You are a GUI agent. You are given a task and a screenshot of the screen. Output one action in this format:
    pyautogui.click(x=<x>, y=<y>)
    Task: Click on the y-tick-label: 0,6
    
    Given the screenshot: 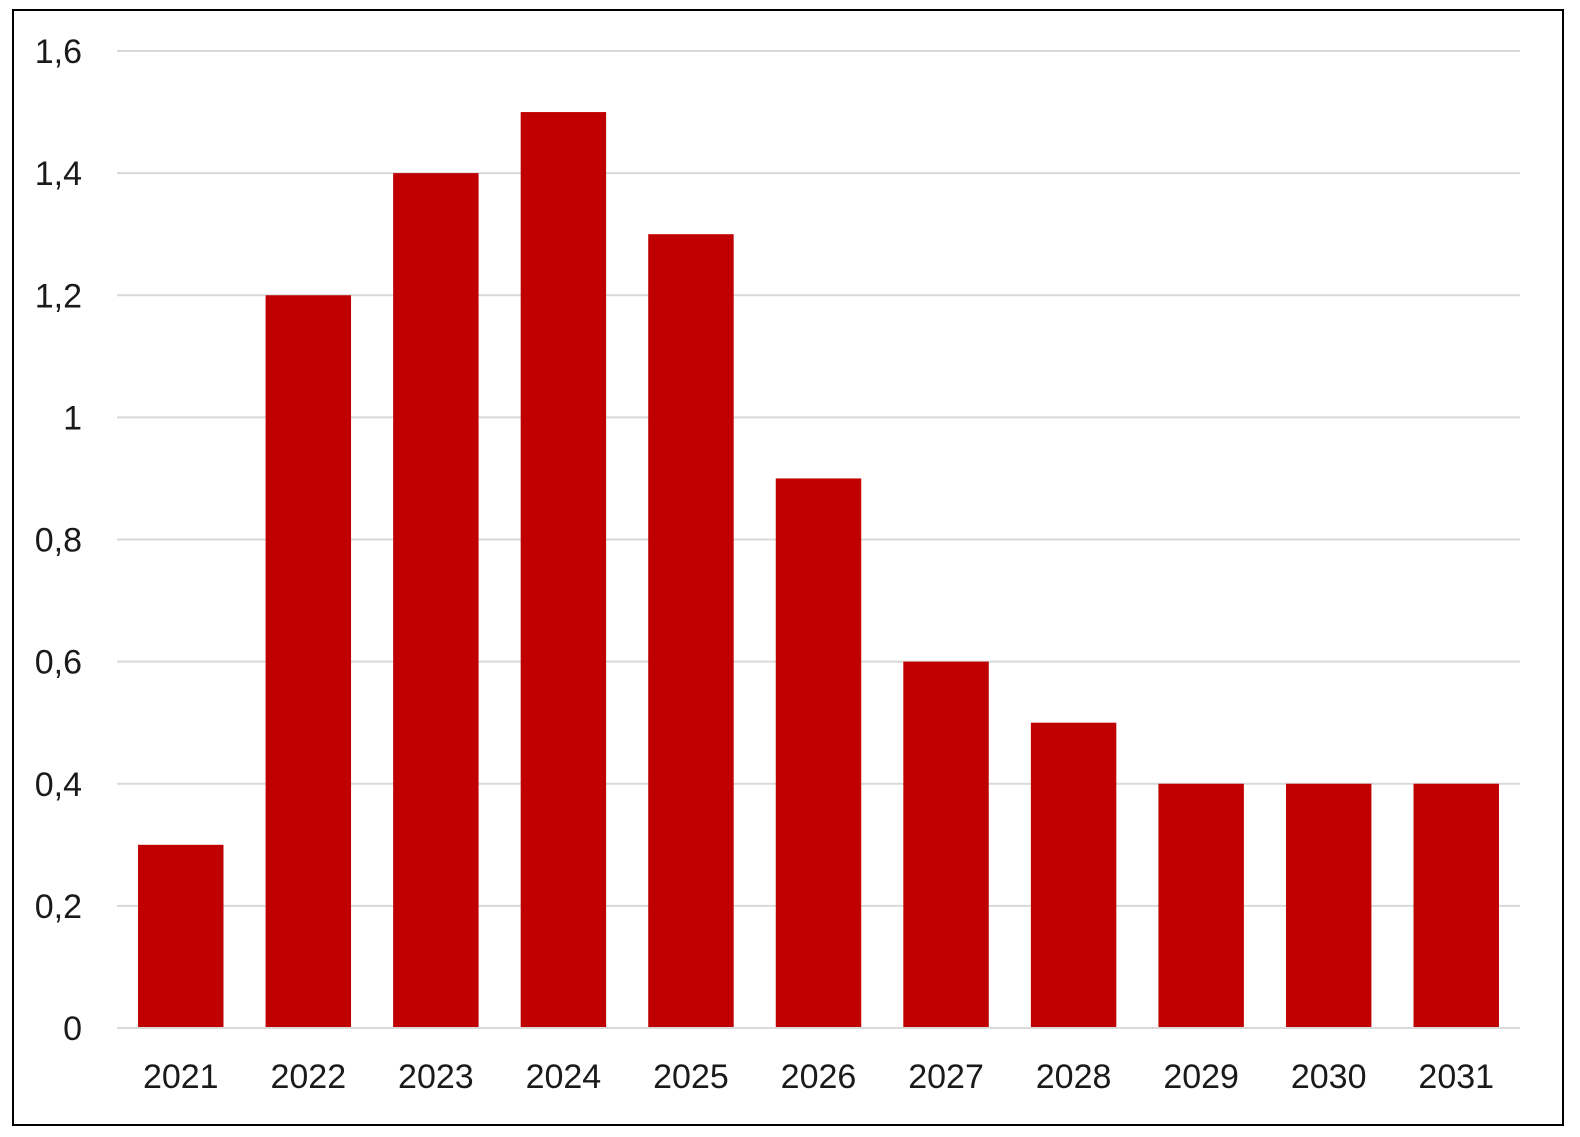 What is the action you would take?
    pyautogui.click(x=58, y=663)
    